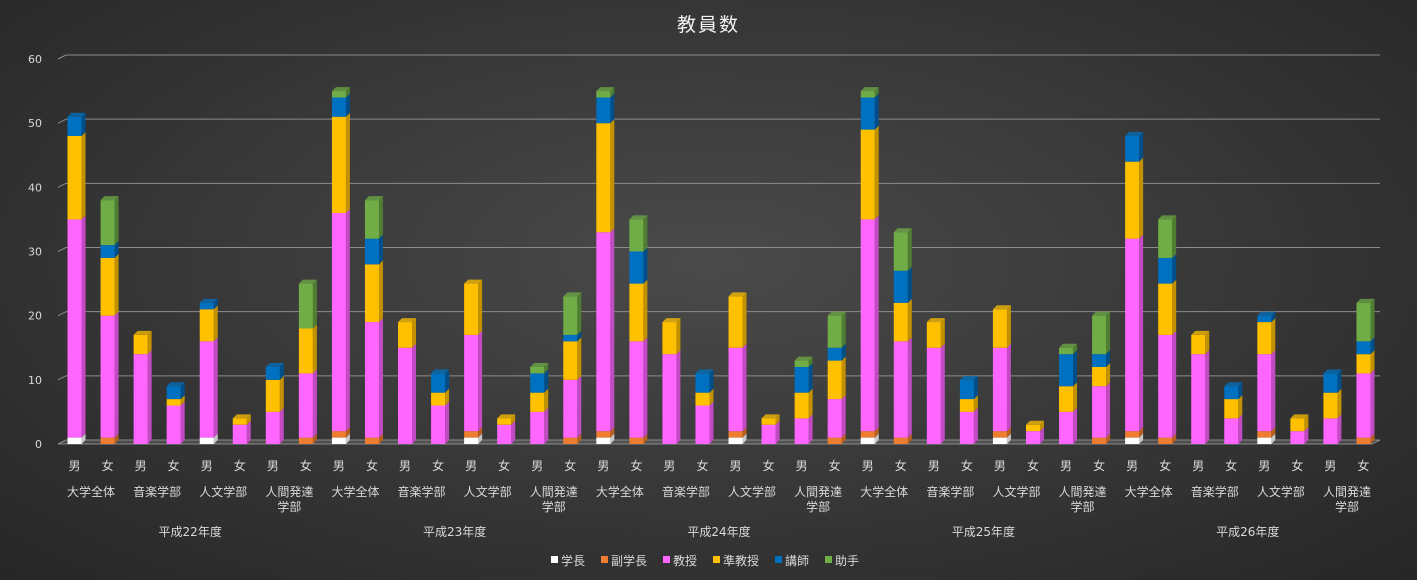 This screenshot has width=1417, height=580. What do you see at coordinates (422, 491) in the screenshot?
I see `x-label-group: 音楽学部` at bounding box center [422, 491].